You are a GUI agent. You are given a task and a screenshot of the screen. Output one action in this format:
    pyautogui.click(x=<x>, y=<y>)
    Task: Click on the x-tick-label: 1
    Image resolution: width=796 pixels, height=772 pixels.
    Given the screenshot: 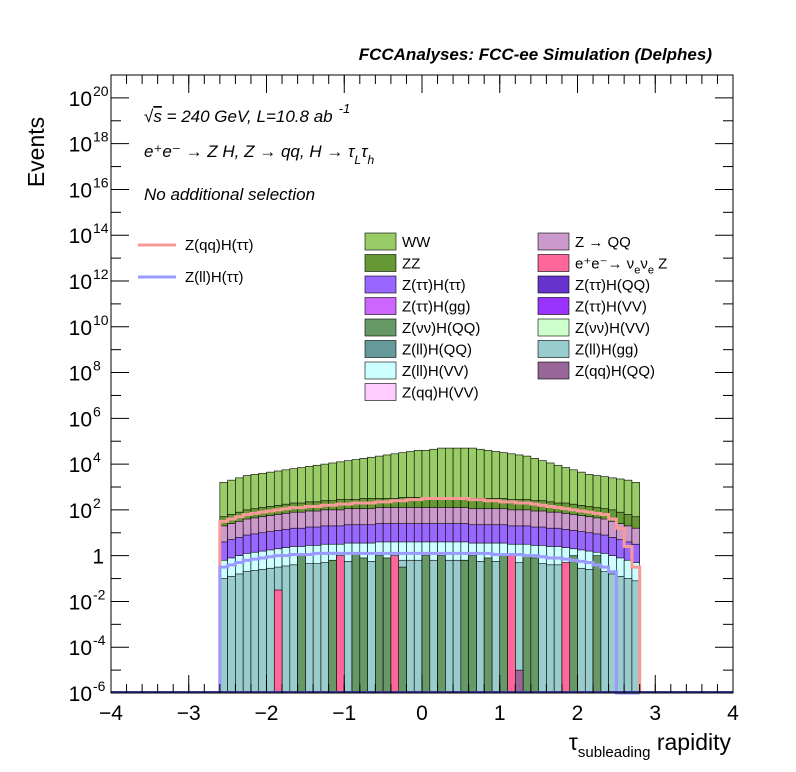 What is the action you would take?
    pyautogui.click(x=500, y=713)
    